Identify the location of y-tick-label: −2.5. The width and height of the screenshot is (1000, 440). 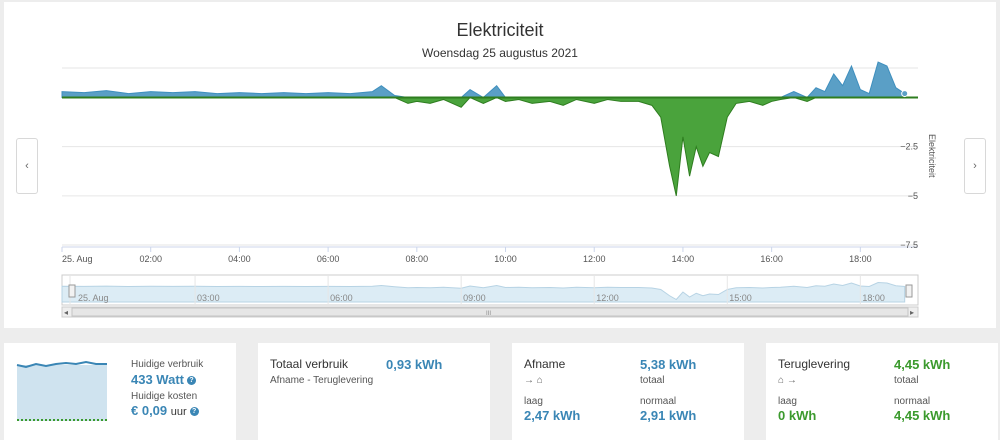
(909, 147).